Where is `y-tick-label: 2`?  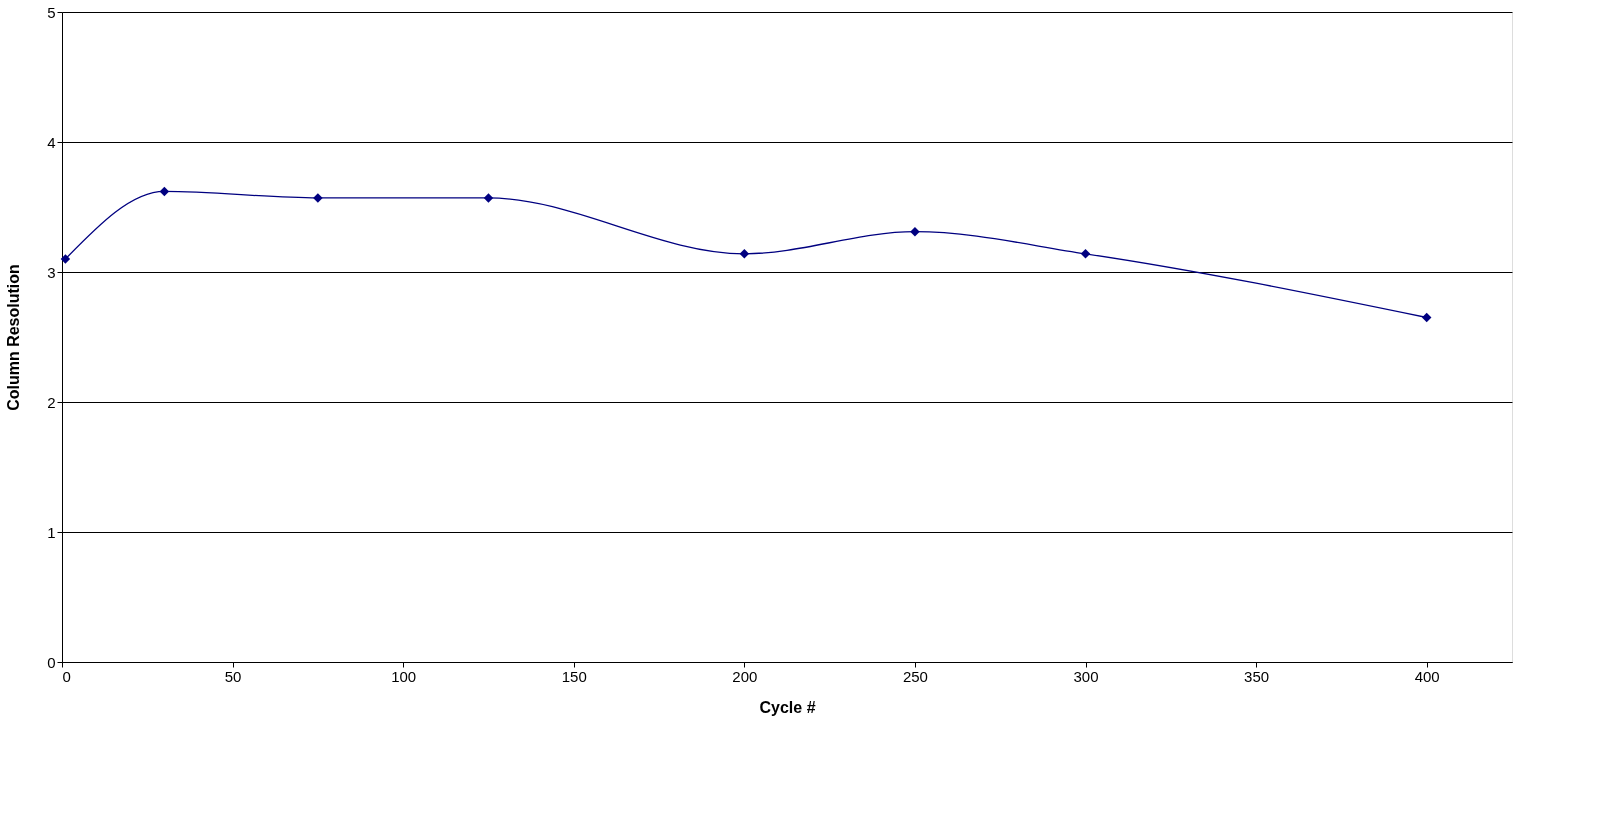 y-tick-label: 2 is located at coordinates (51, 402).